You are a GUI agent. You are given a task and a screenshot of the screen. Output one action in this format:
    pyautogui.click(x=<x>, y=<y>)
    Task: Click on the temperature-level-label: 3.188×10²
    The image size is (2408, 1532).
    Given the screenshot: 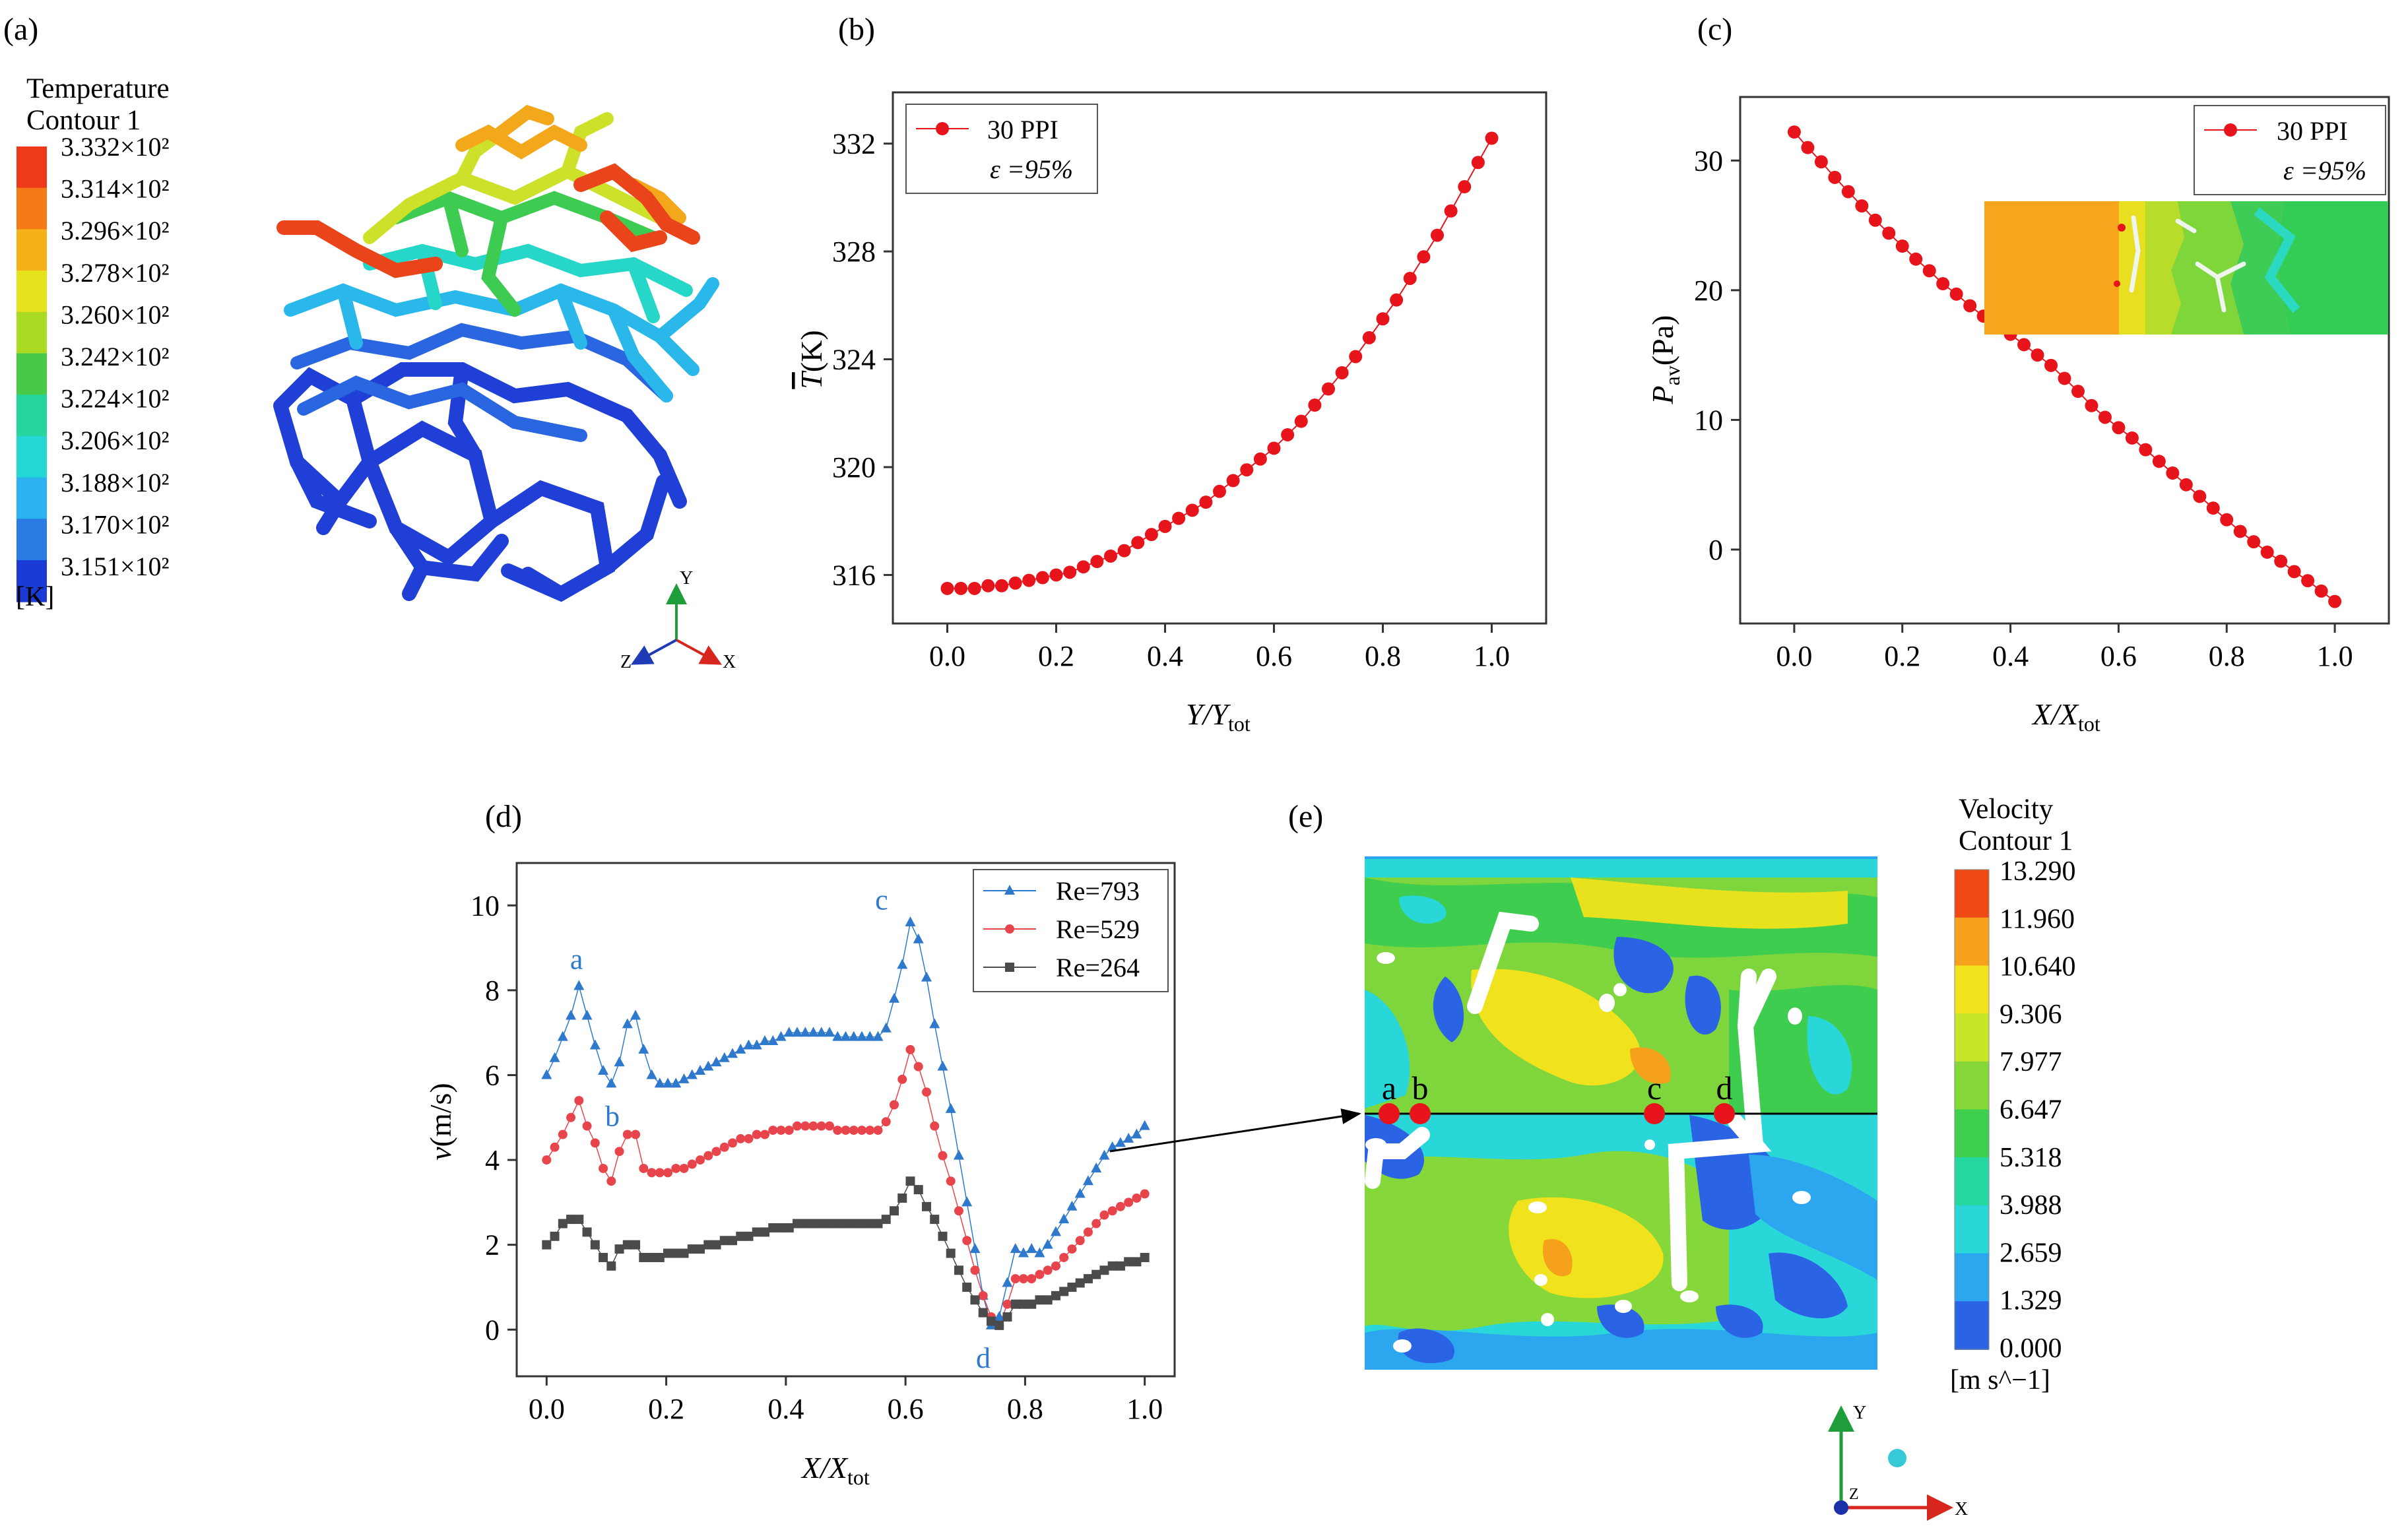 What is the action you would take?
    pyautogui.click(x=115, y=483)
    